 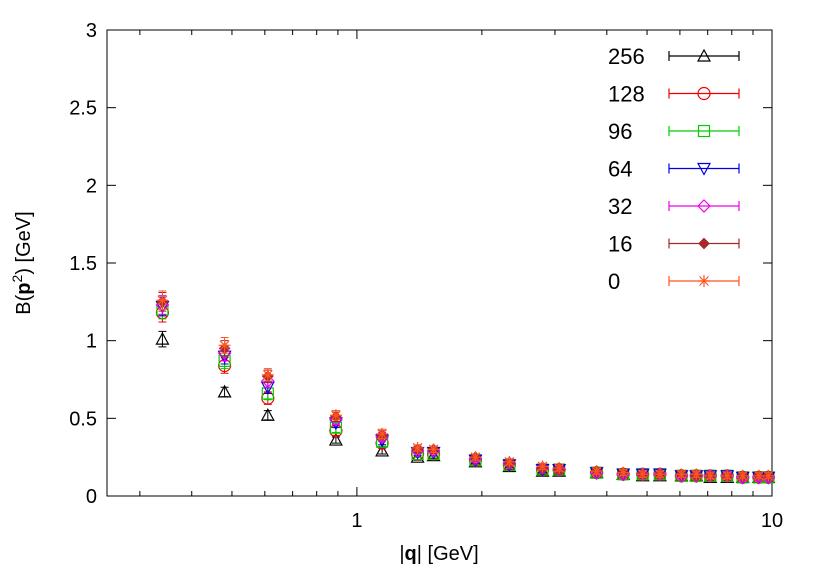 I want to click on legend-entry-64: 64, so click(x=674, y=169).